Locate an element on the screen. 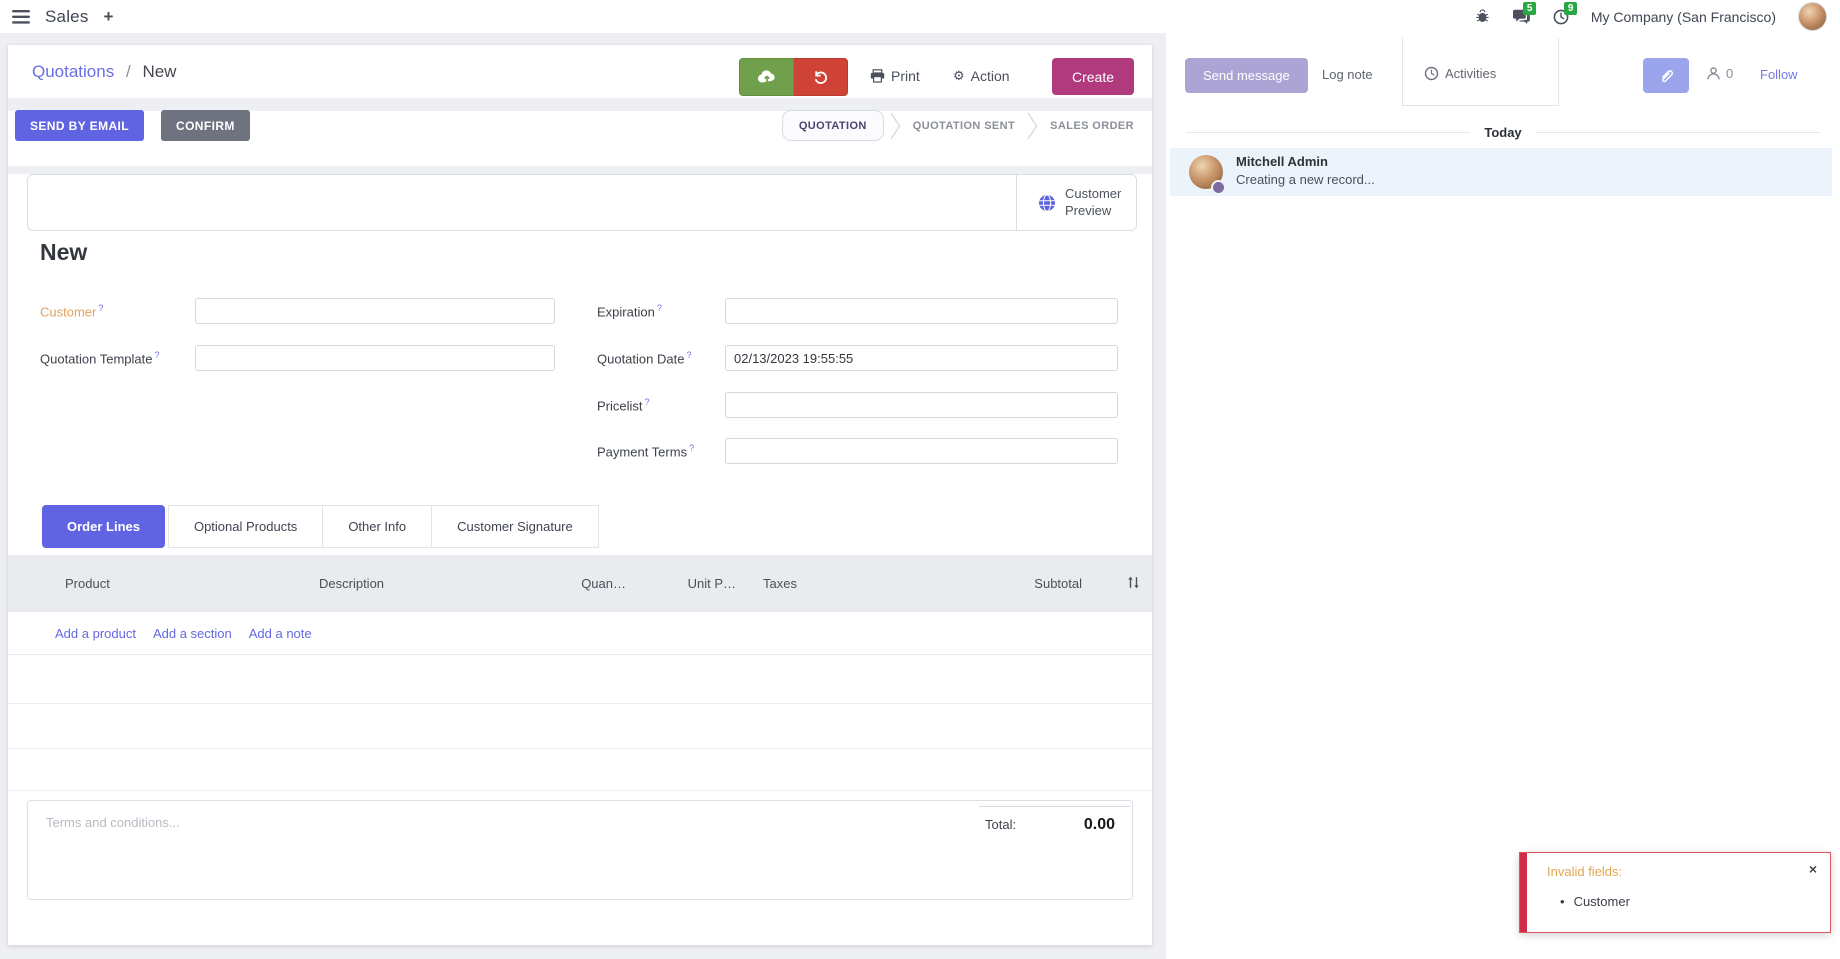 The image size is (1840, 959). breadcrumb: Quotations / New is located at coordinates (104, 72).